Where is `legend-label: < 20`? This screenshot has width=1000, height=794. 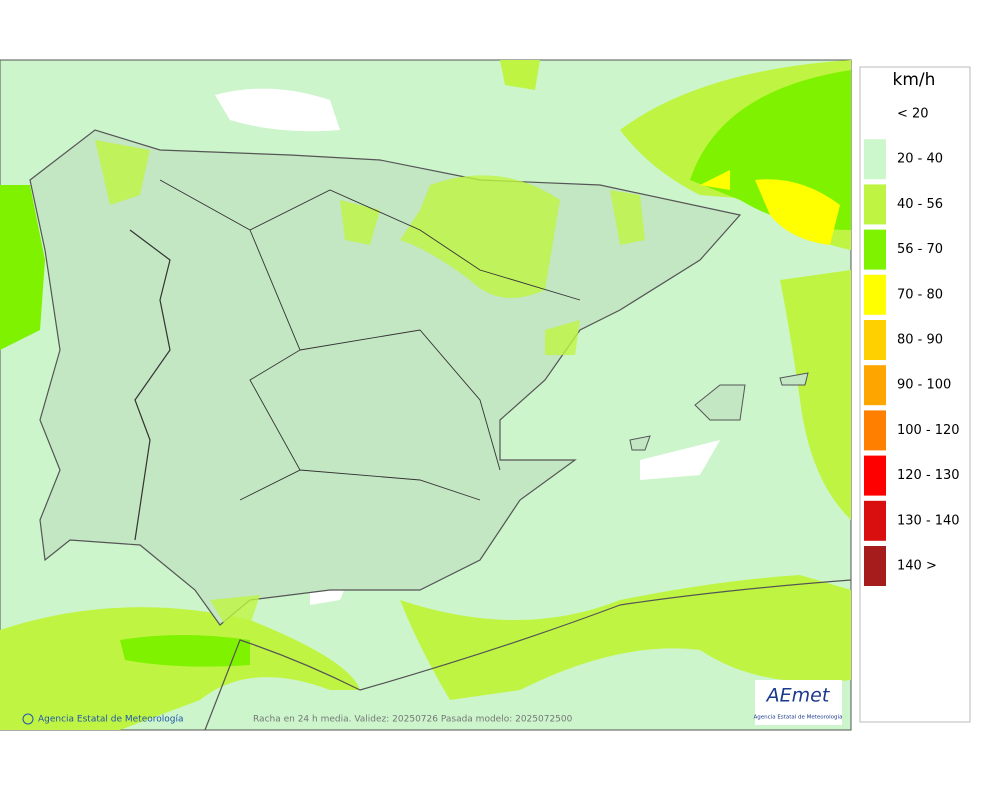
legend-label: < 20 is located at coordinates (913, 114).